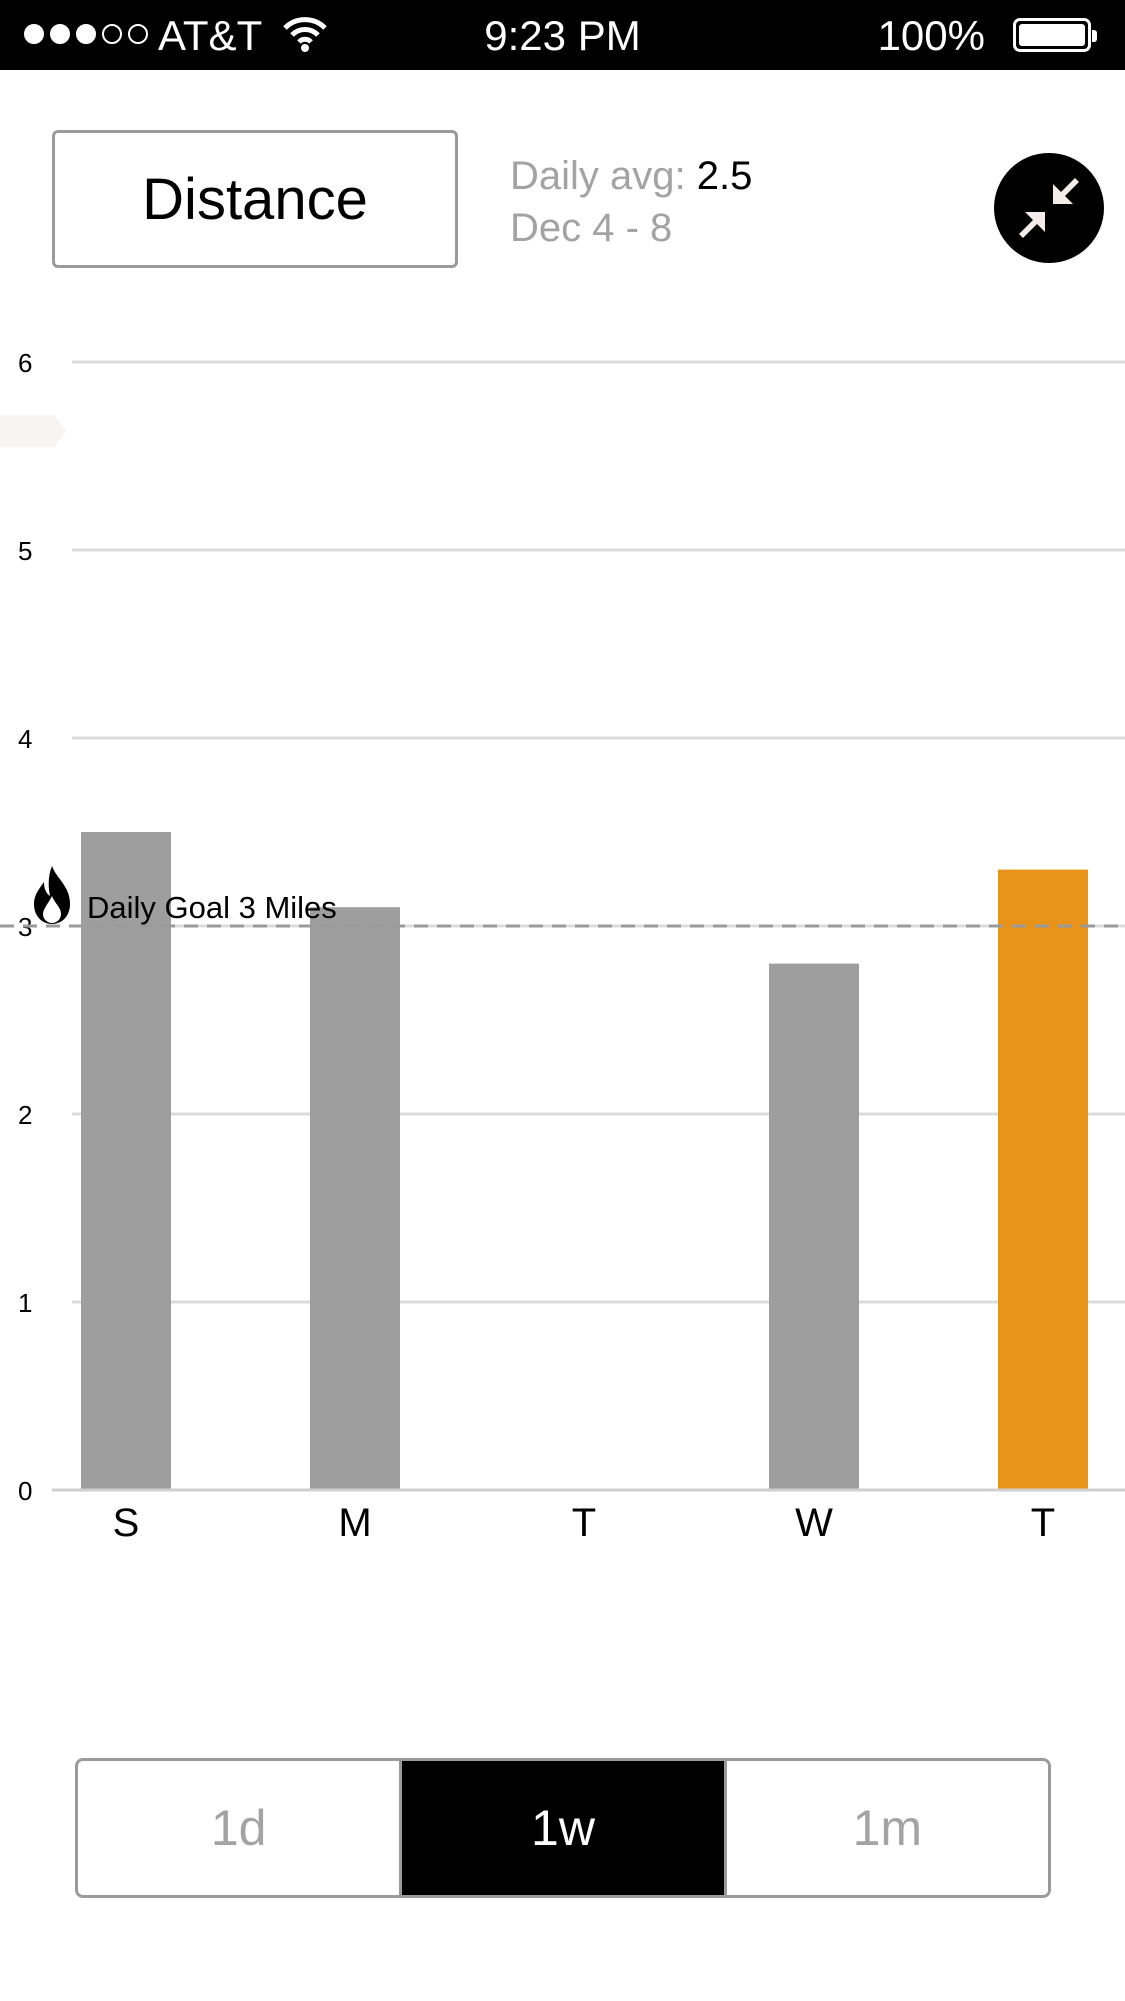  Describe the element at coordinates (212, 907) in the screenshot. I see `daily-goal-label: Daily Goal 3 Miles` at that location.